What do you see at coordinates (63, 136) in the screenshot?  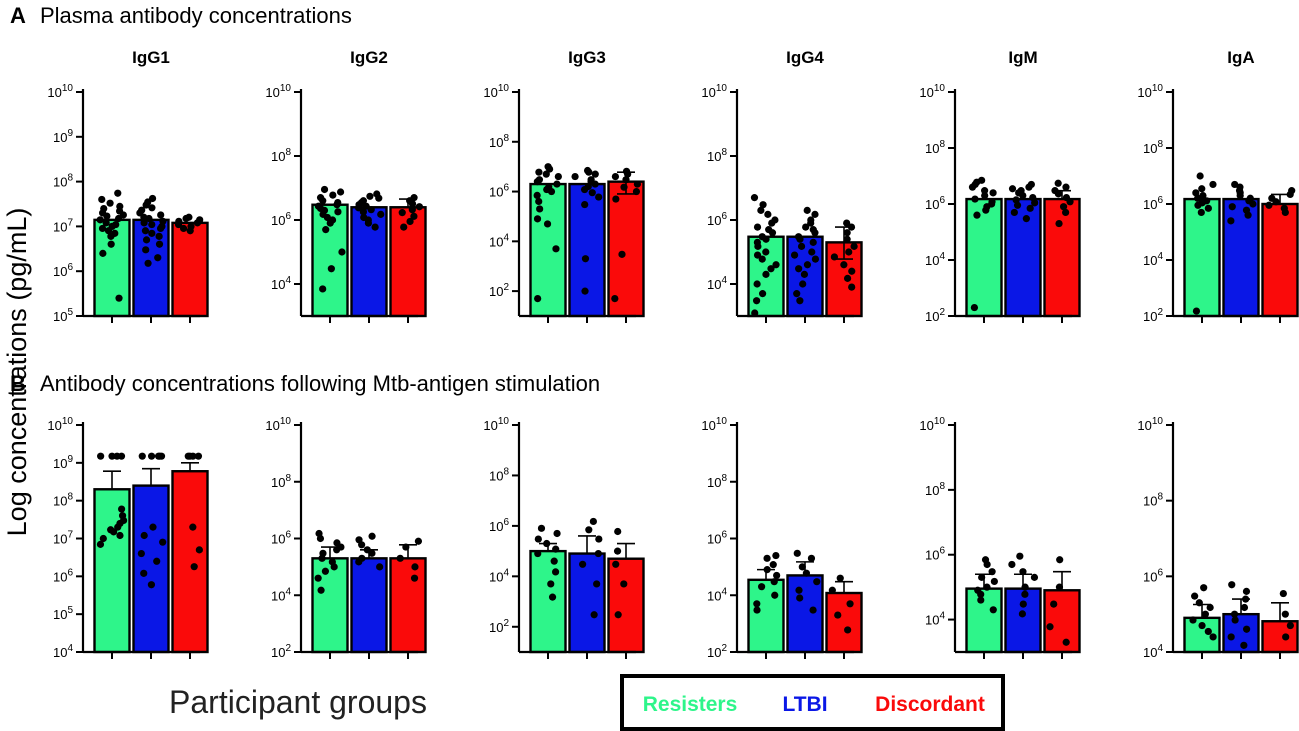 I see `y-tick-label: 10⁹` at bounding box center [63, 136].